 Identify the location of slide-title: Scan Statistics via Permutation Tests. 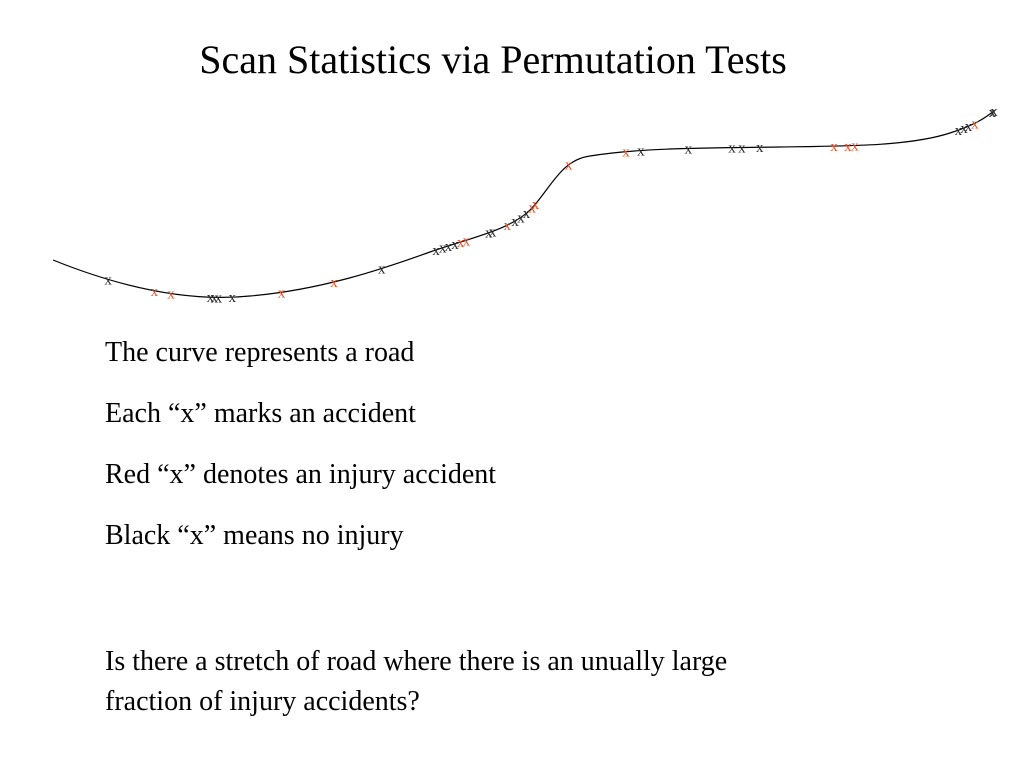
(493, 59).